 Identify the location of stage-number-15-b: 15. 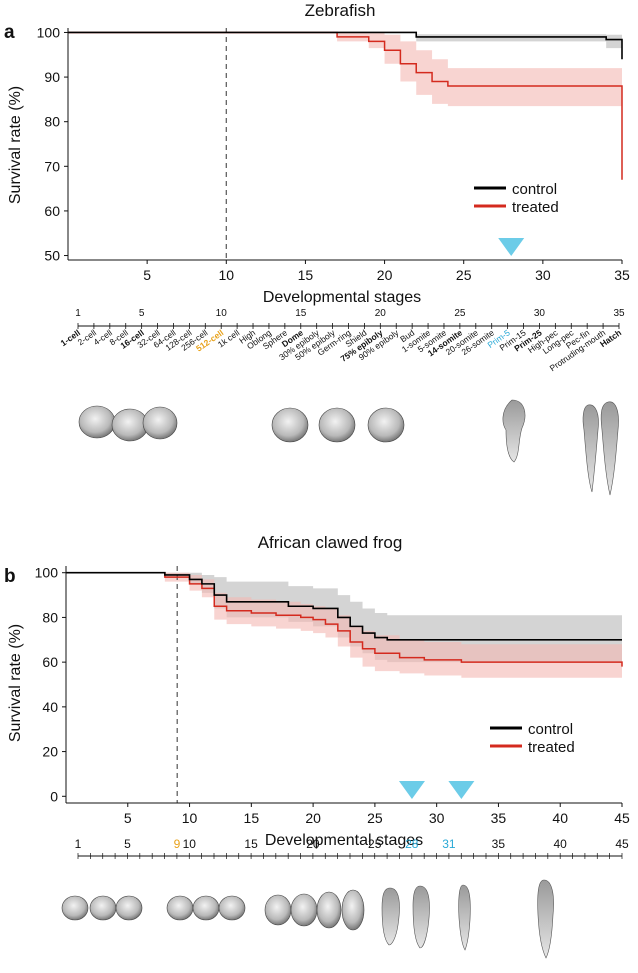
(251, 844).